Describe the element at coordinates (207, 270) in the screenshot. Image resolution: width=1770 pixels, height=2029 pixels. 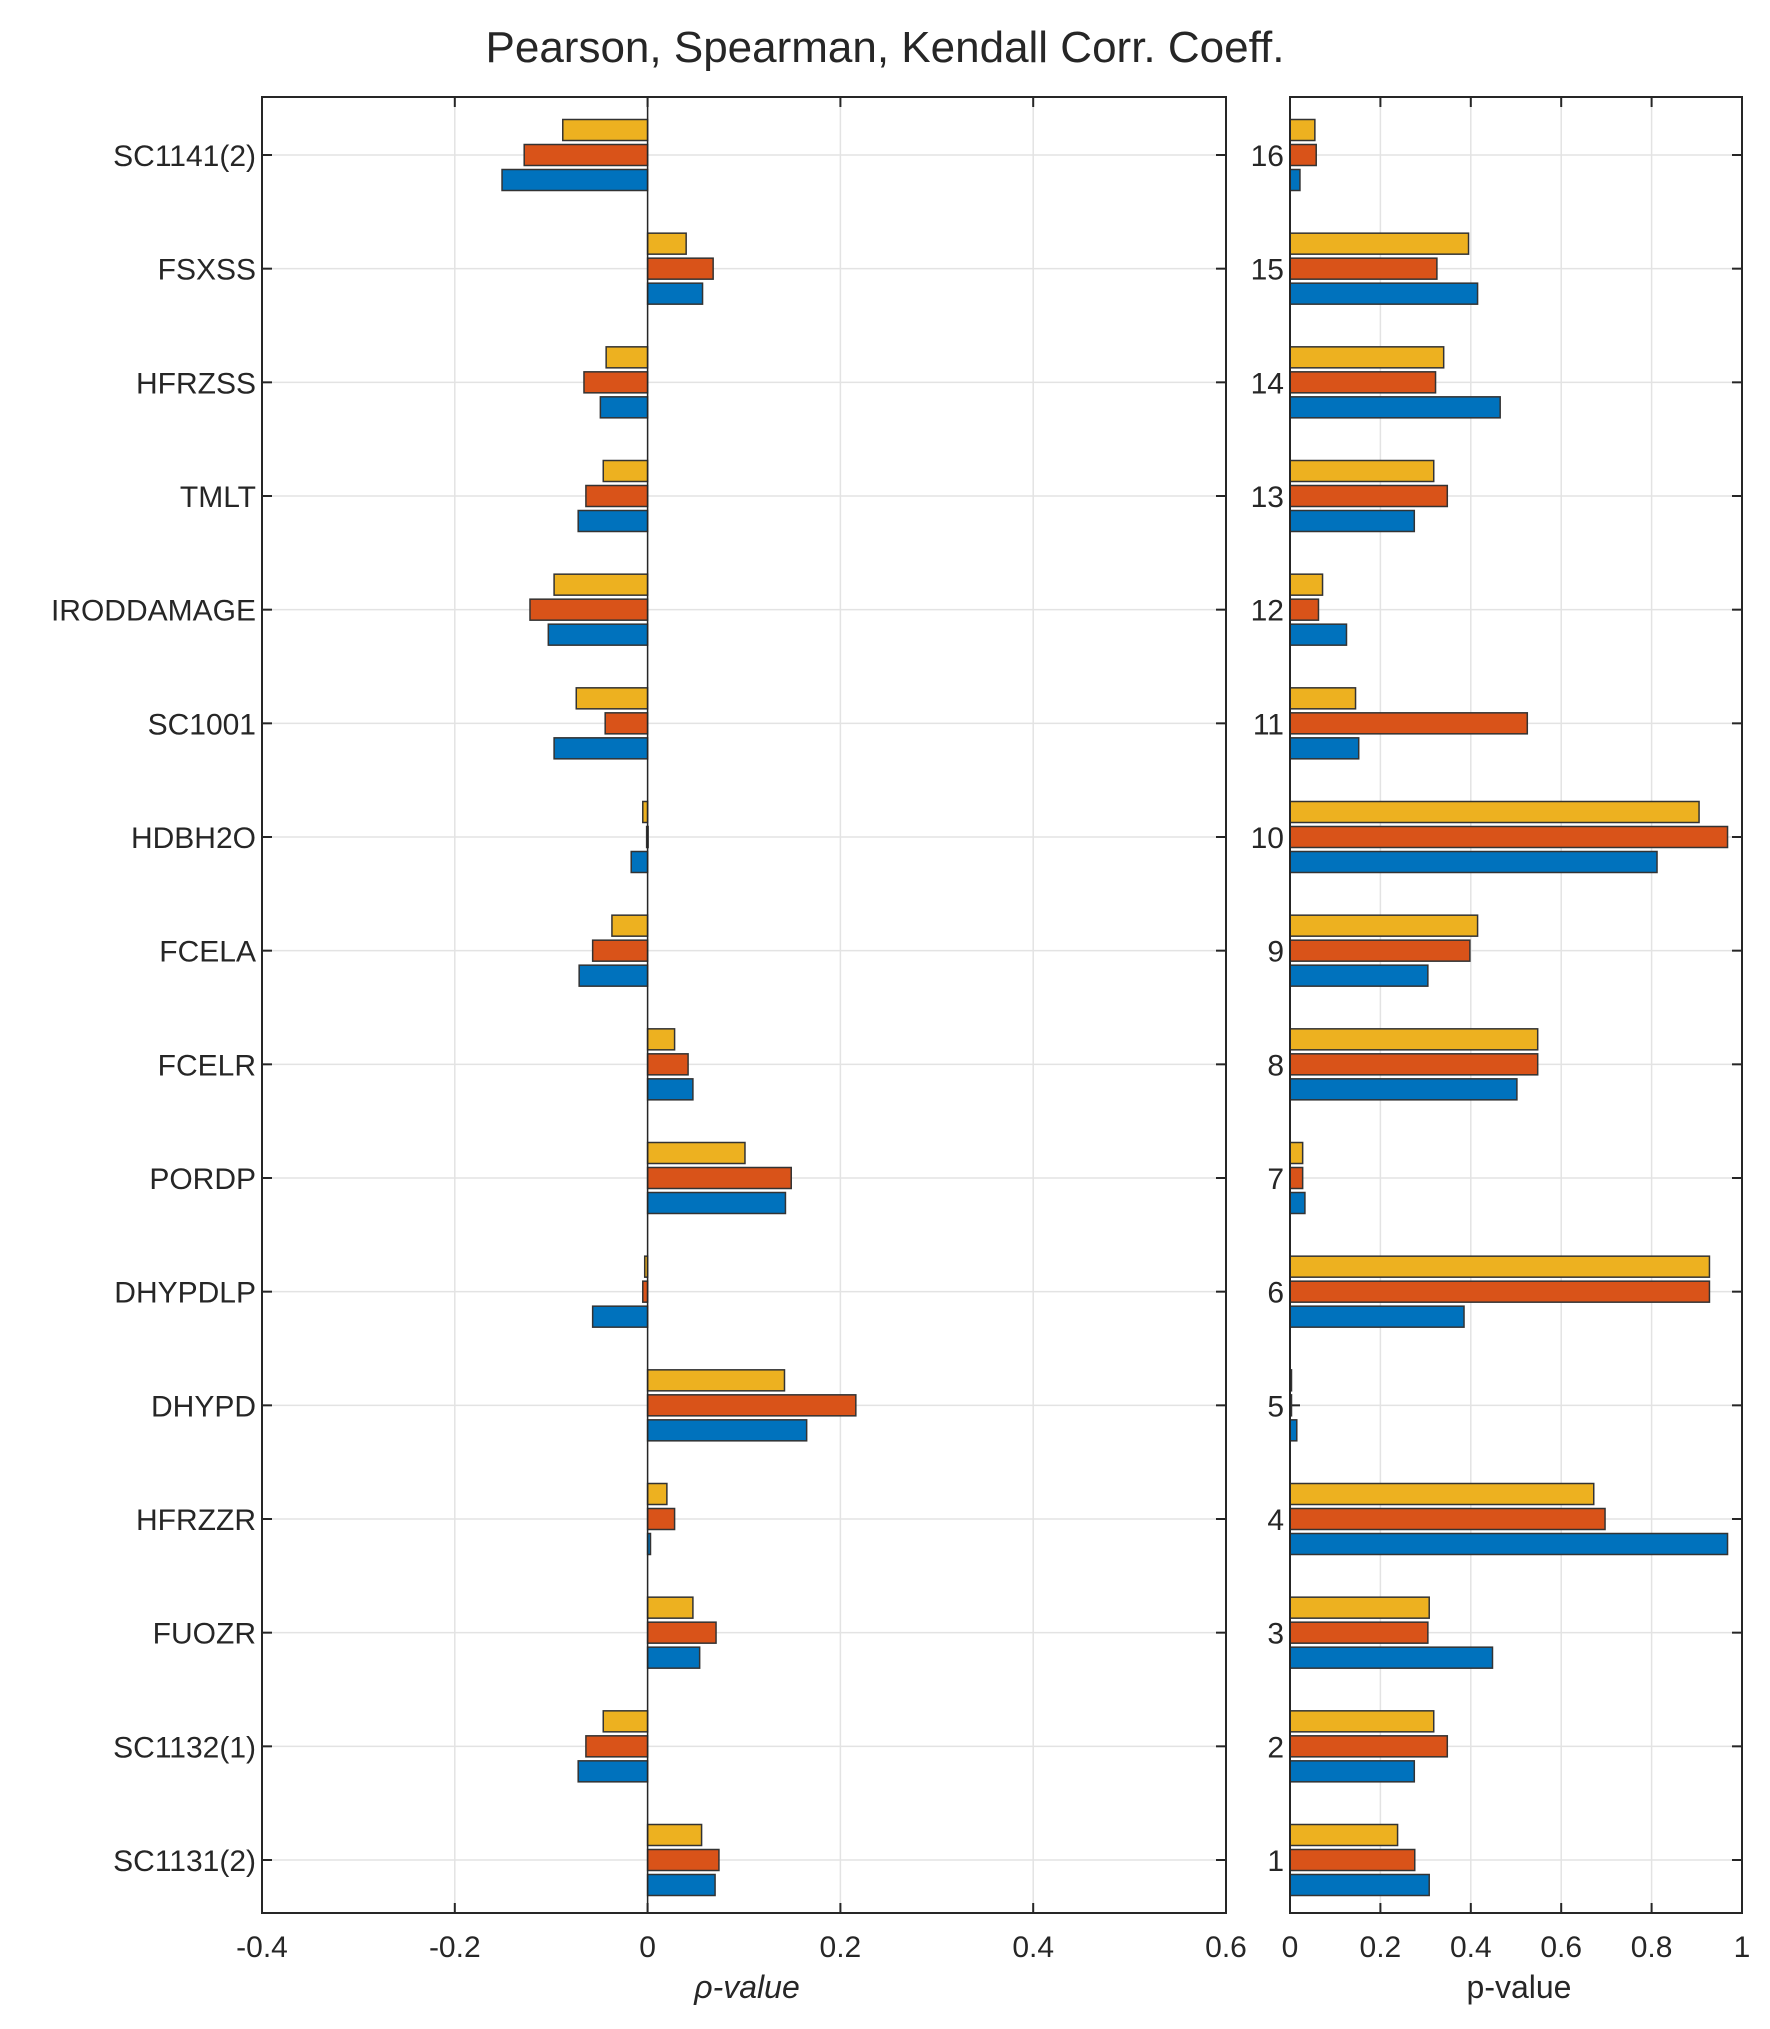
I see `rho-category-label: FSXSS` at that location.